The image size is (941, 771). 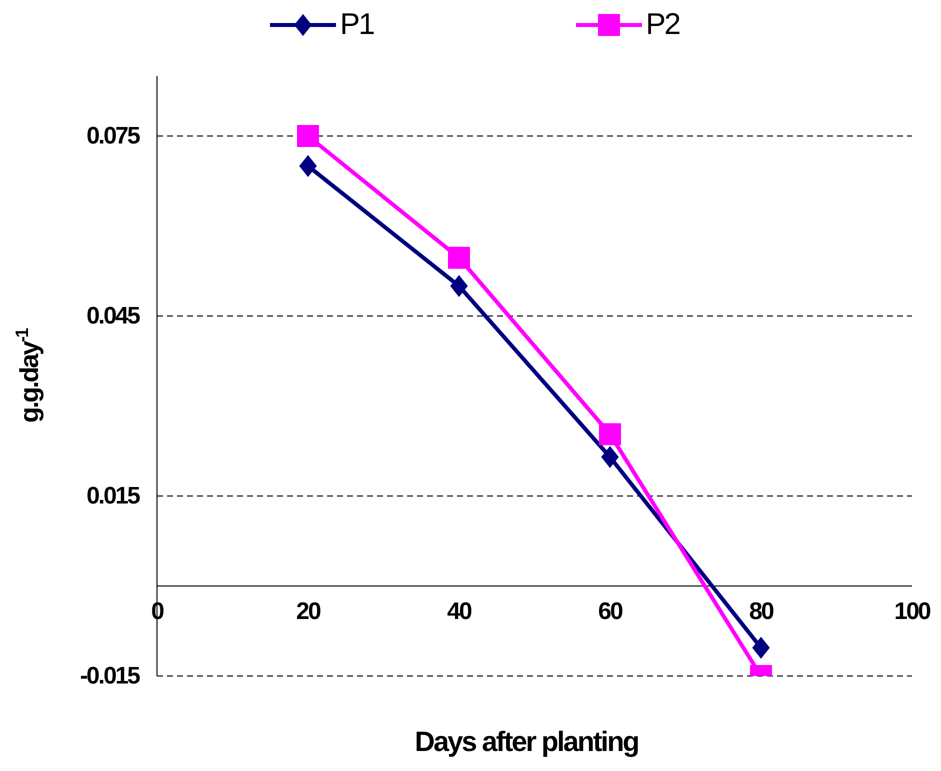 What do you see at coordinates (113, 316) in the screenshot?
I see `y-tick-label: 0.045` at bounding box center [113, 316].